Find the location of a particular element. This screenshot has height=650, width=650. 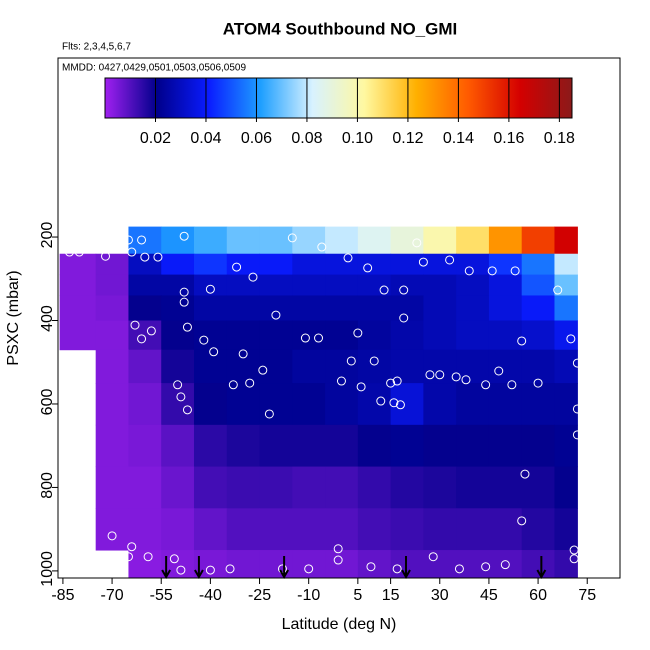

y-tick-label: 800 is located at coordinates (47, 485).